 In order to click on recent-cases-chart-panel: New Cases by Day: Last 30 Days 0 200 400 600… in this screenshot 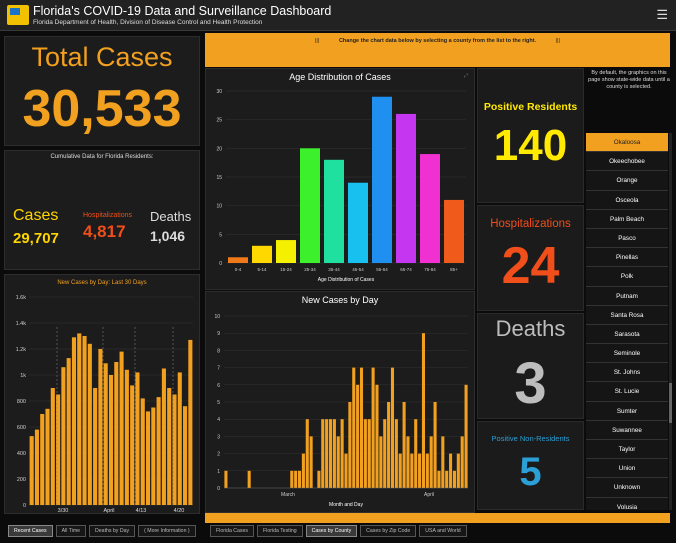, I will do `click(102, 394)`.